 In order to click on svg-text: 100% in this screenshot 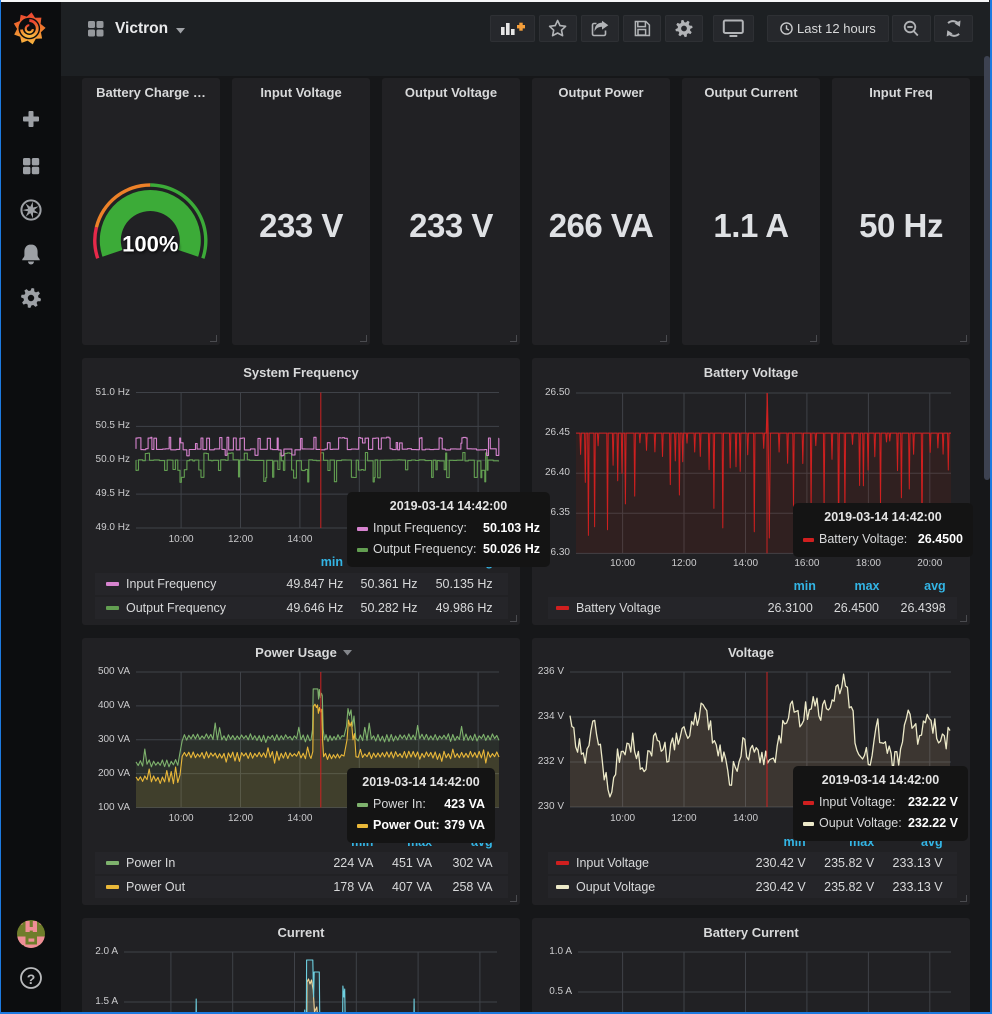, I will do `click(150, 244)`.